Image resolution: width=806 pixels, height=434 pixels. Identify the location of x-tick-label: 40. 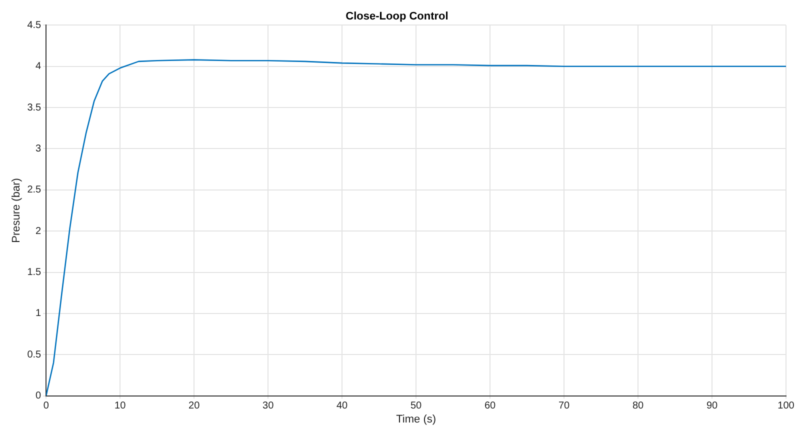
(342, 406).